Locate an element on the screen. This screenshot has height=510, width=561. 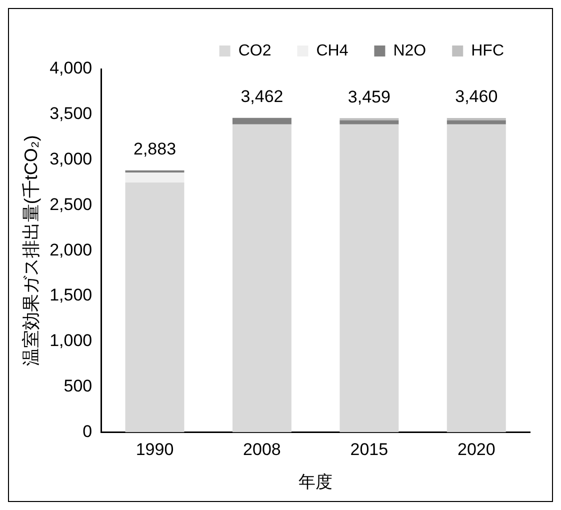
legend-label: N2O is located at coordinates (409, 51).